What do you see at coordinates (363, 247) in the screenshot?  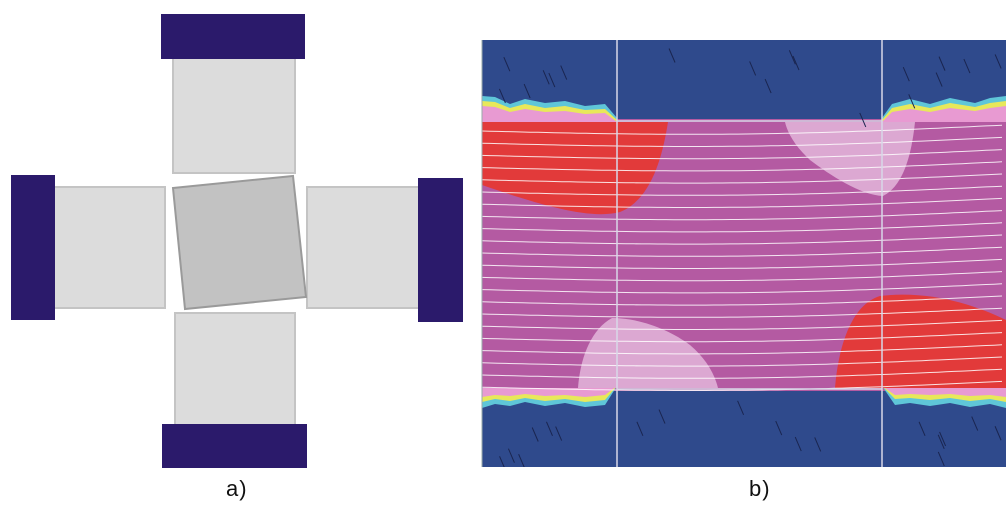 I see `right-arm` at bounding box center [363, 247].